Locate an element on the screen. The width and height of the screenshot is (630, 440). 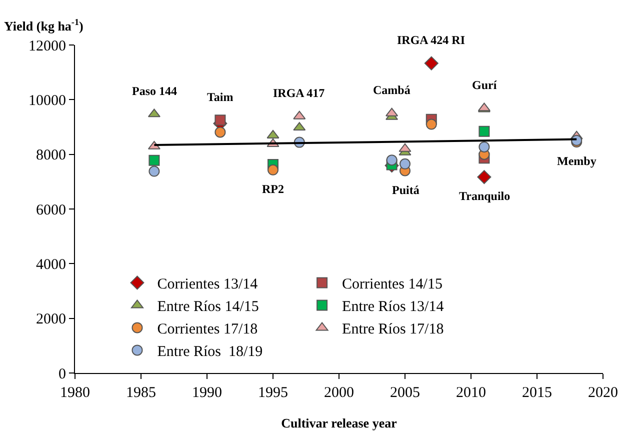
x-tick-label: 1985 is located at coordinates (141, 393).